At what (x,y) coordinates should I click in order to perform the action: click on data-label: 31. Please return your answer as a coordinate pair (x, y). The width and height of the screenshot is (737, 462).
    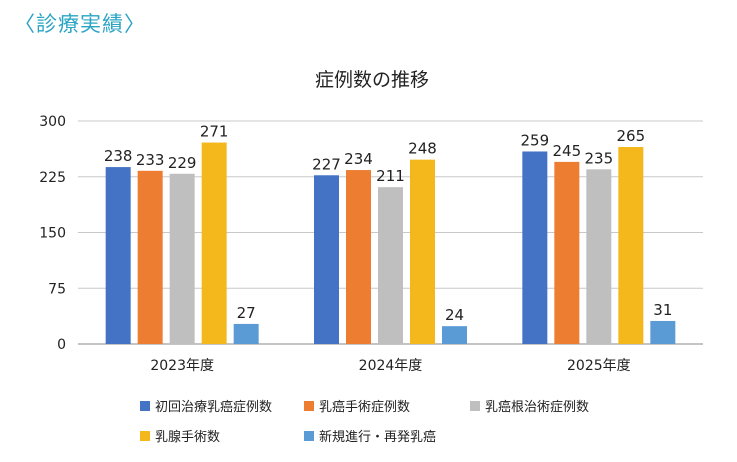
    Looking at the image, I should click on (662, 310).